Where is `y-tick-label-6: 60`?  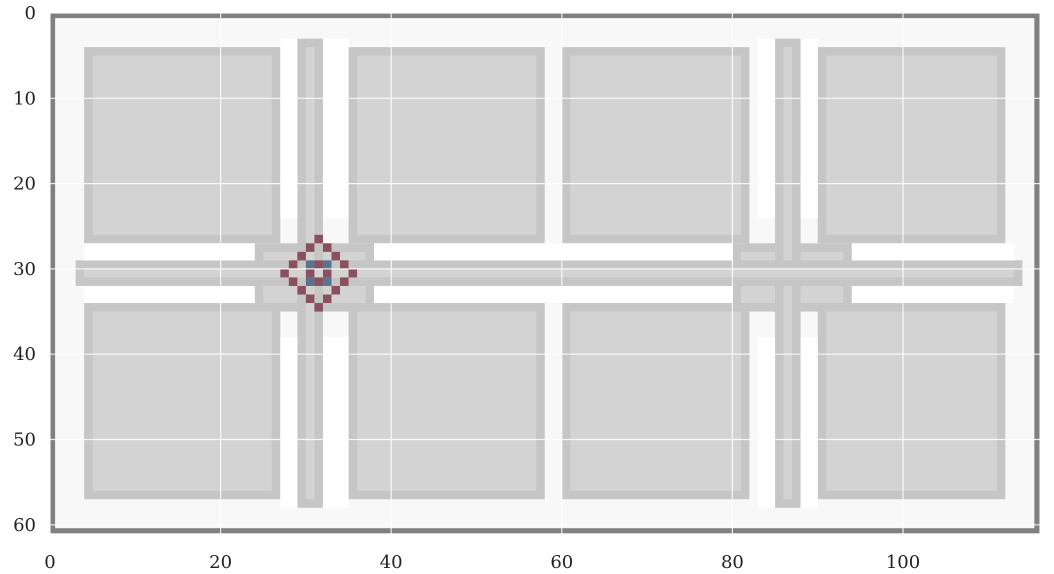 y-tick-label-6: 60 is located at coordinates (24, 525).